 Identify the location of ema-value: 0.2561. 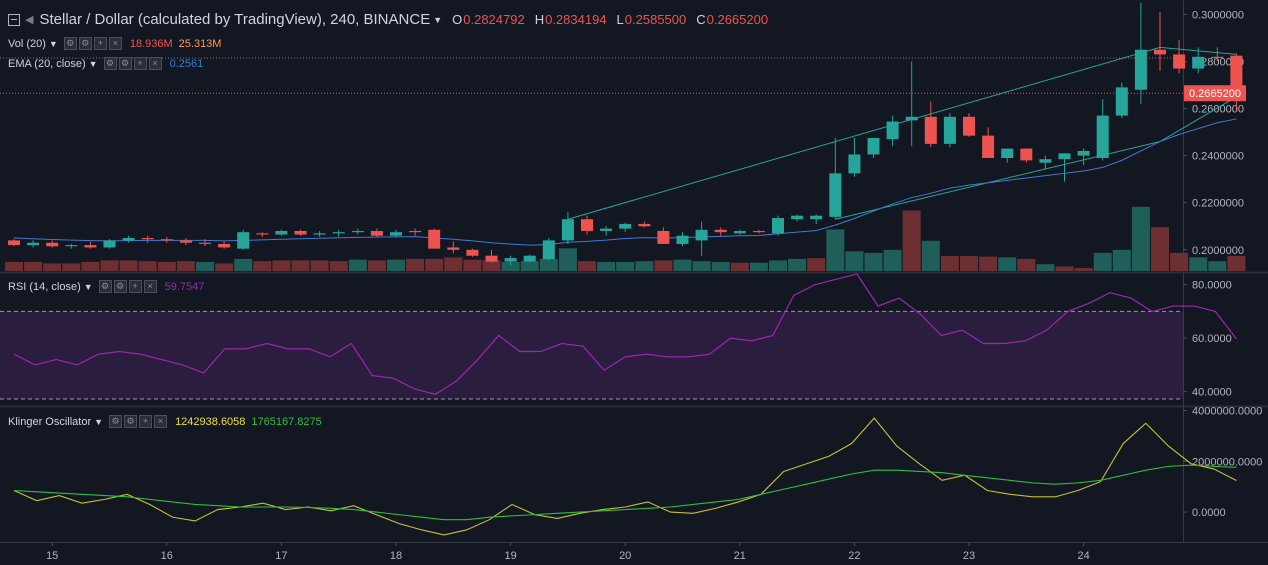
(186, 63).